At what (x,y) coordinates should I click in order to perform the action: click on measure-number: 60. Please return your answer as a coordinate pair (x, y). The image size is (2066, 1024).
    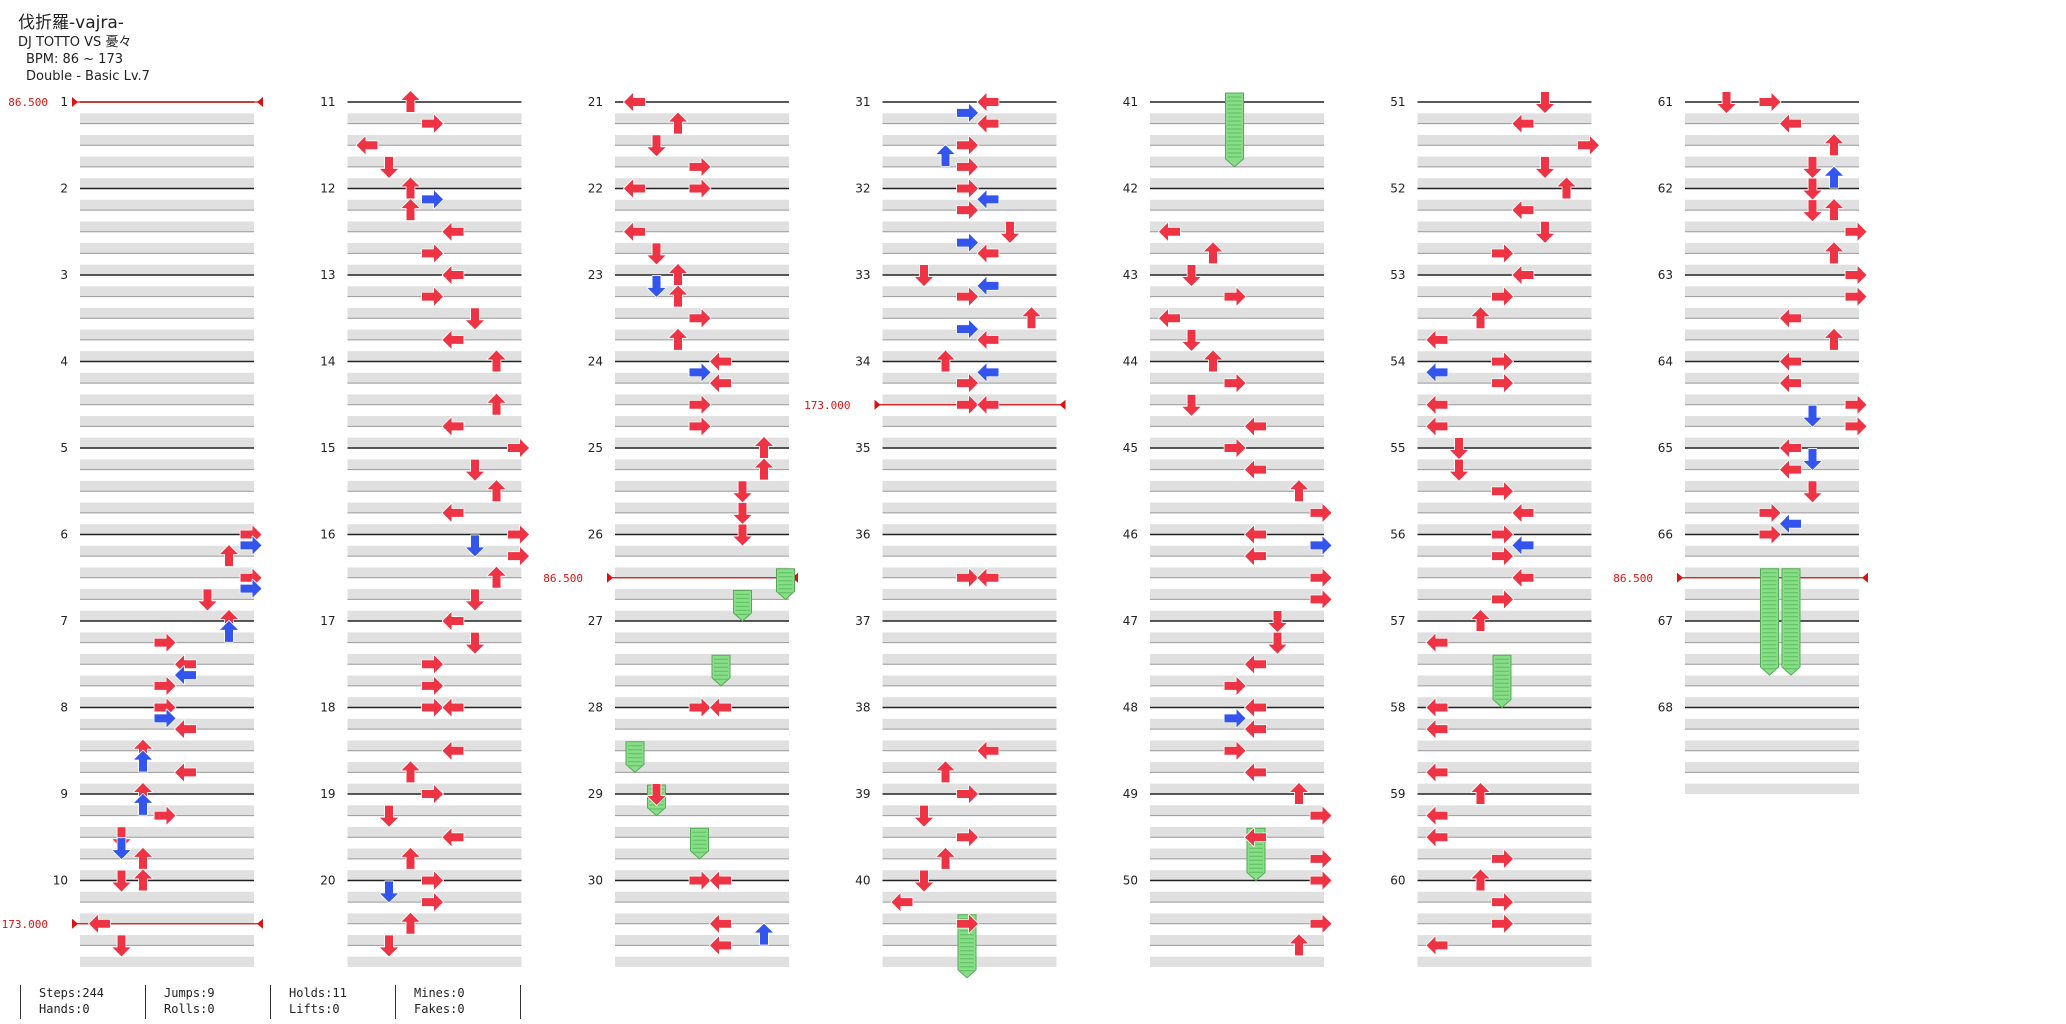
    Looking at the image, I should click on (1397, 881).